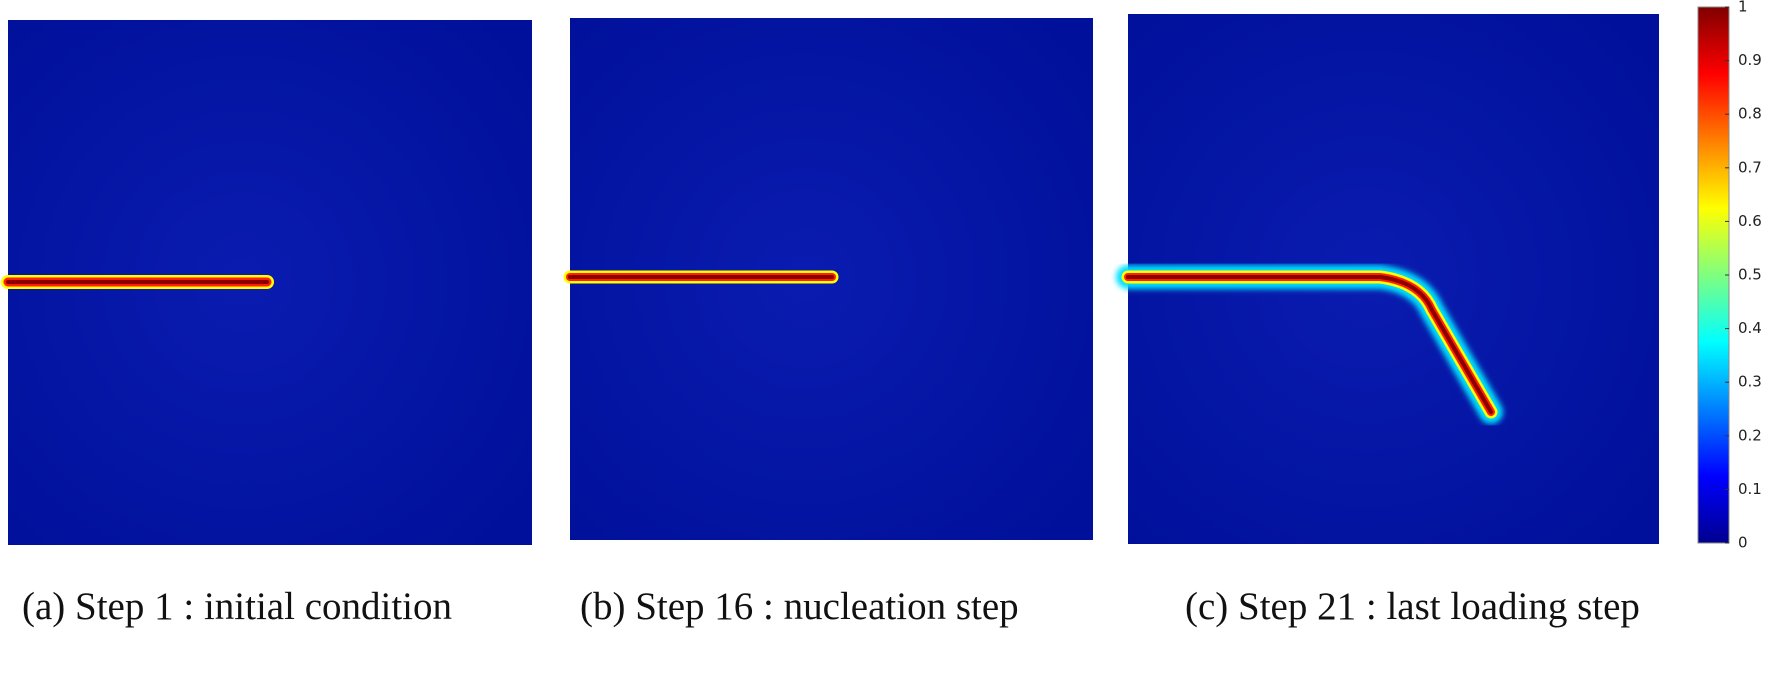 The height and width of the screenshot is (677, 1769). I want to click on tick-label: 0.9, so click(1750, 60).